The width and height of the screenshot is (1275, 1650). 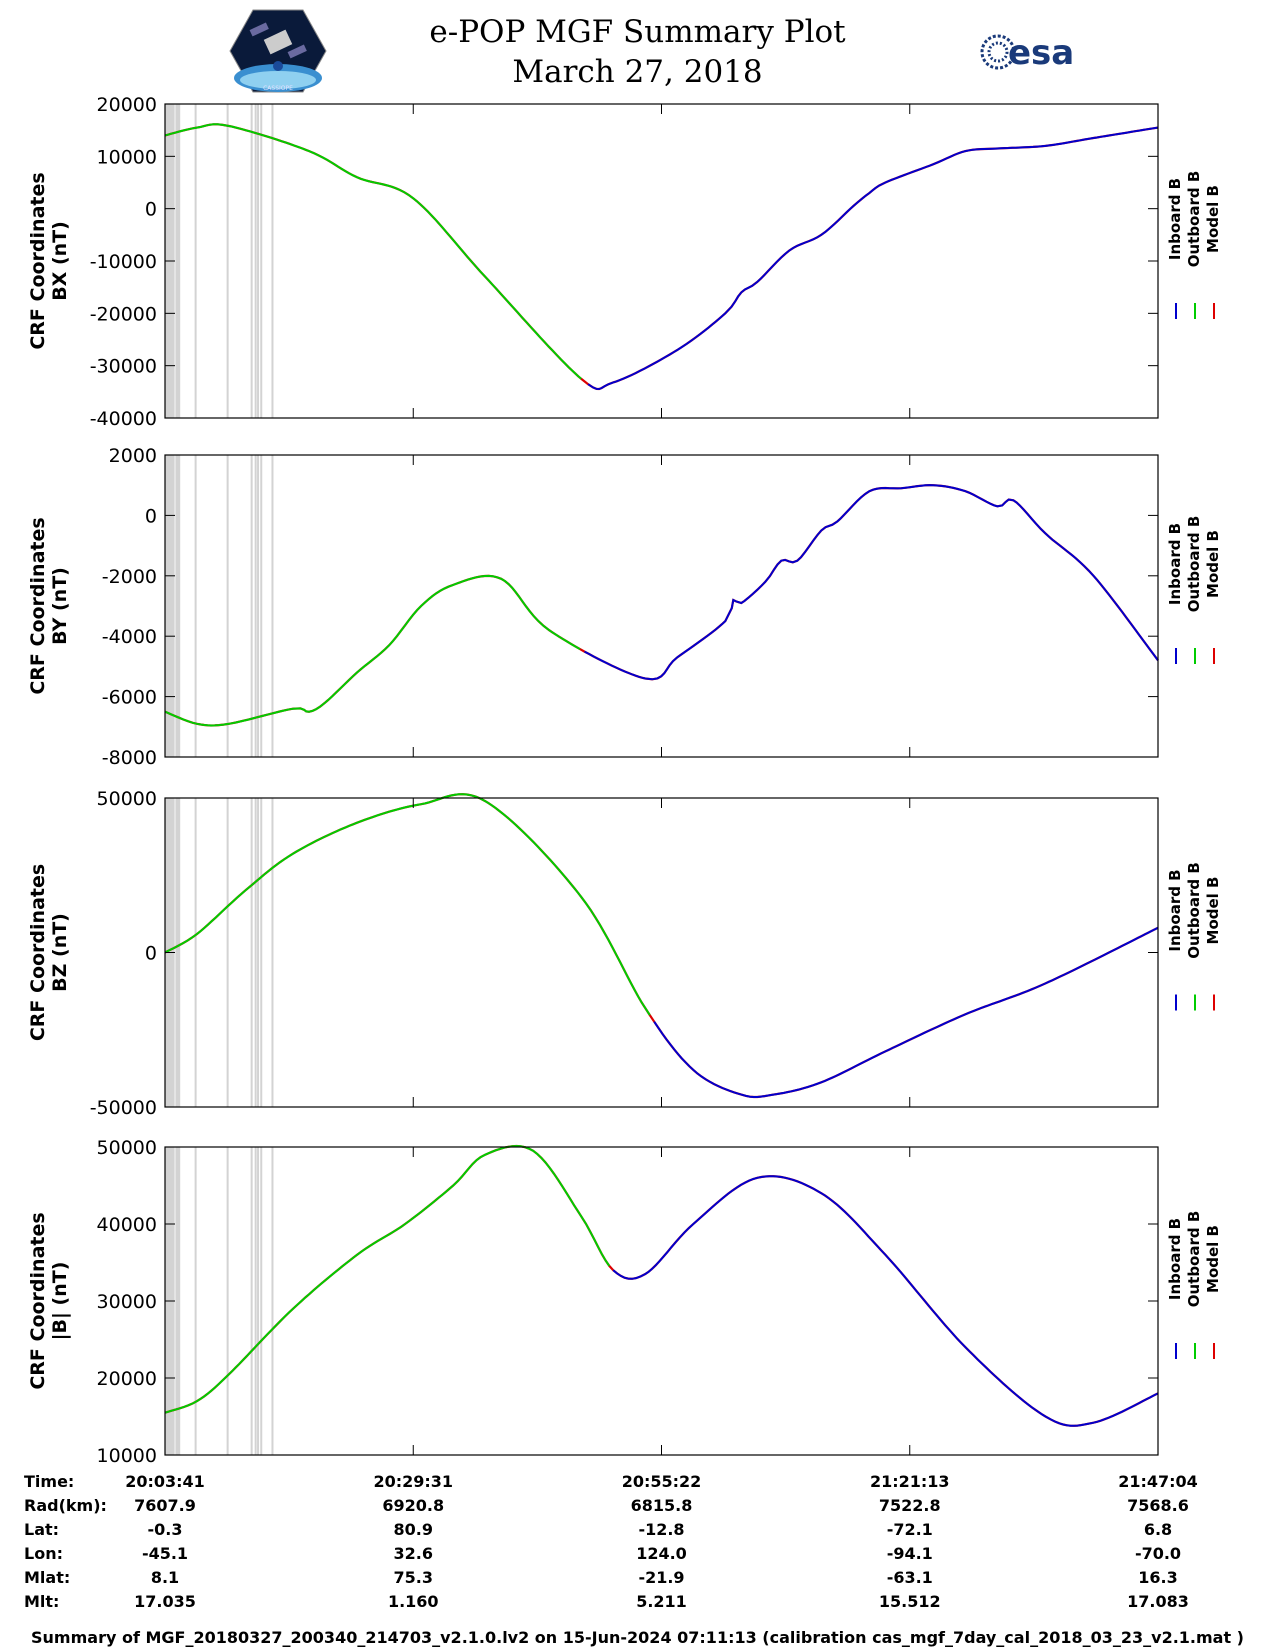 I want to click on info-cell: 20:55:22, so click(x=662, y=1481).